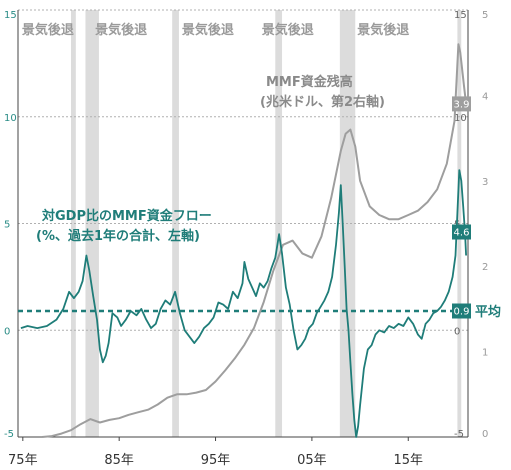 The width and height of the screenshot is (511, 470). I want to click on left-tick-4: 15, so click(10, 15).